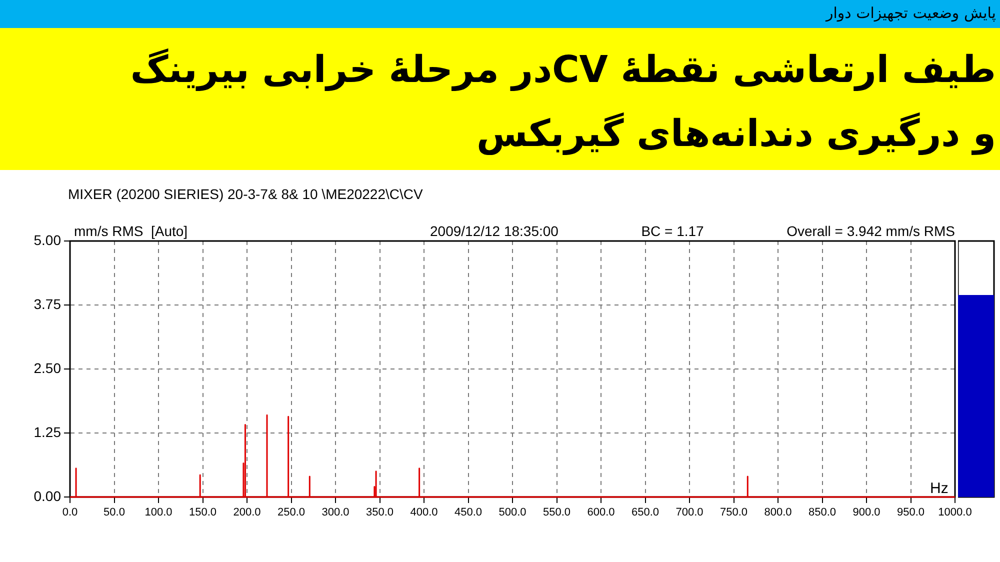 The image size is (1000, 562). Describe the element at coordinates (468, 512) in the screenshot. I see `x-tick-label: 450.0` at that location.